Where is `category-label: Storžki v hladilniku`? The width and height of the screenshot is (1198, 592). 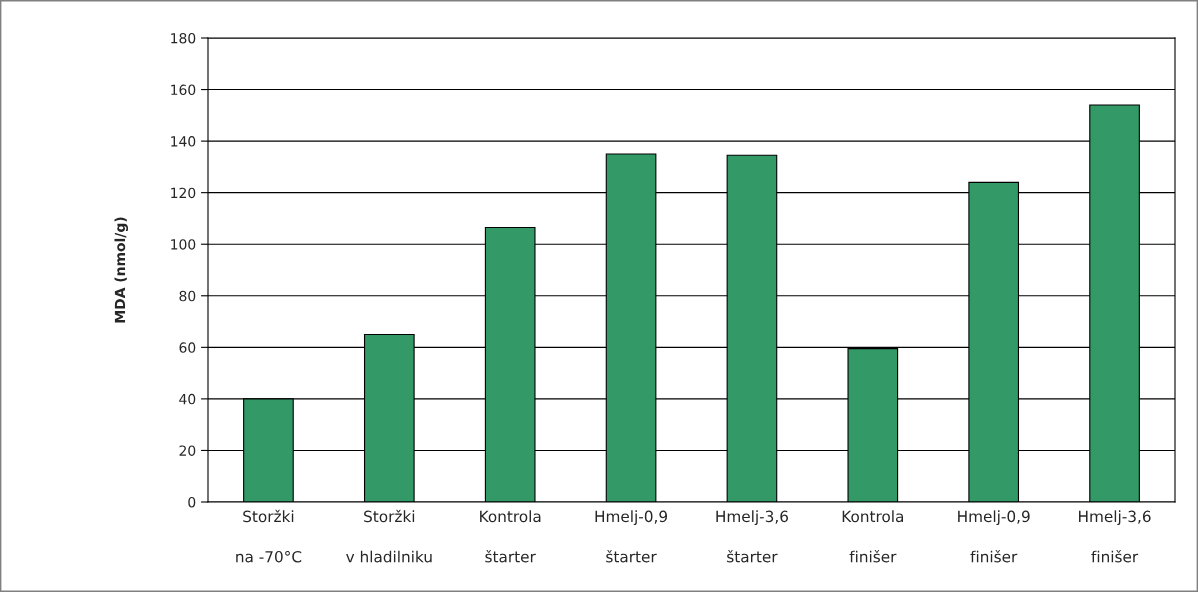 category-label: Storžki v hladilniku is located at coordinates (389, 536).